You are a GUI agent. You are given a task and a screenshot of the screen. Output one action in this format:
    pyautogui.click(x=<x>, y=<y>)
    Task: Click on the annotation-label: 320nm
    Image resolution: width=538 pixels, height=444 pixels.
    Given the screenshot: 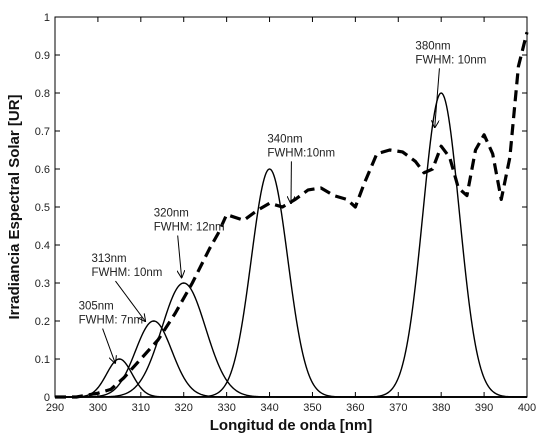 What is the action you would take?
    pyautogui.click(x=171, y=214)
    